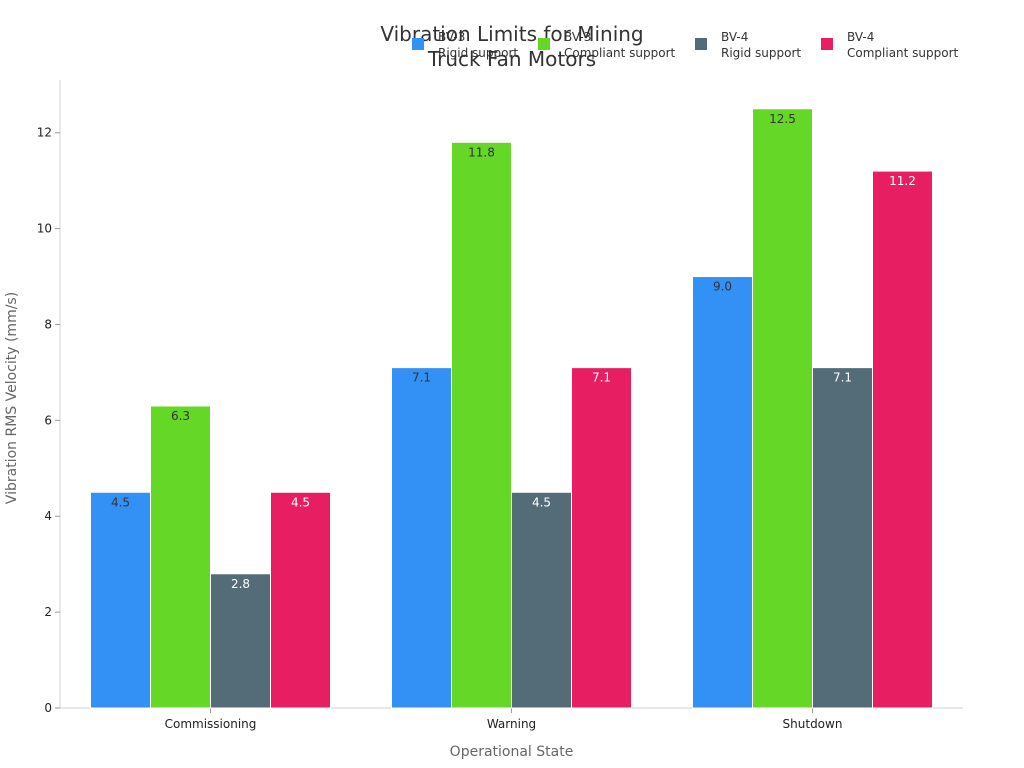 This screenshot has width=1024, height=768. I want to click on x-axis-title: Operational State, so click(512, 752).